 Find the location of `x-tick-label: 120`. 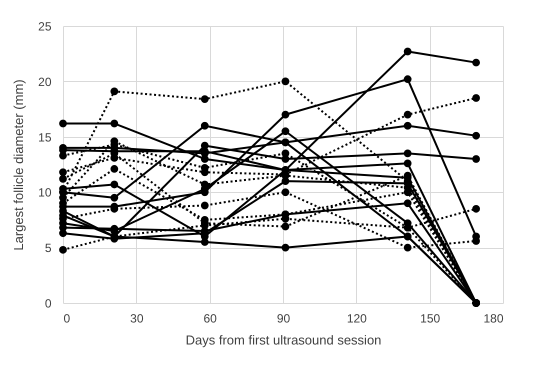

x-tick-label: 120 is located at coordinates (357, 319).